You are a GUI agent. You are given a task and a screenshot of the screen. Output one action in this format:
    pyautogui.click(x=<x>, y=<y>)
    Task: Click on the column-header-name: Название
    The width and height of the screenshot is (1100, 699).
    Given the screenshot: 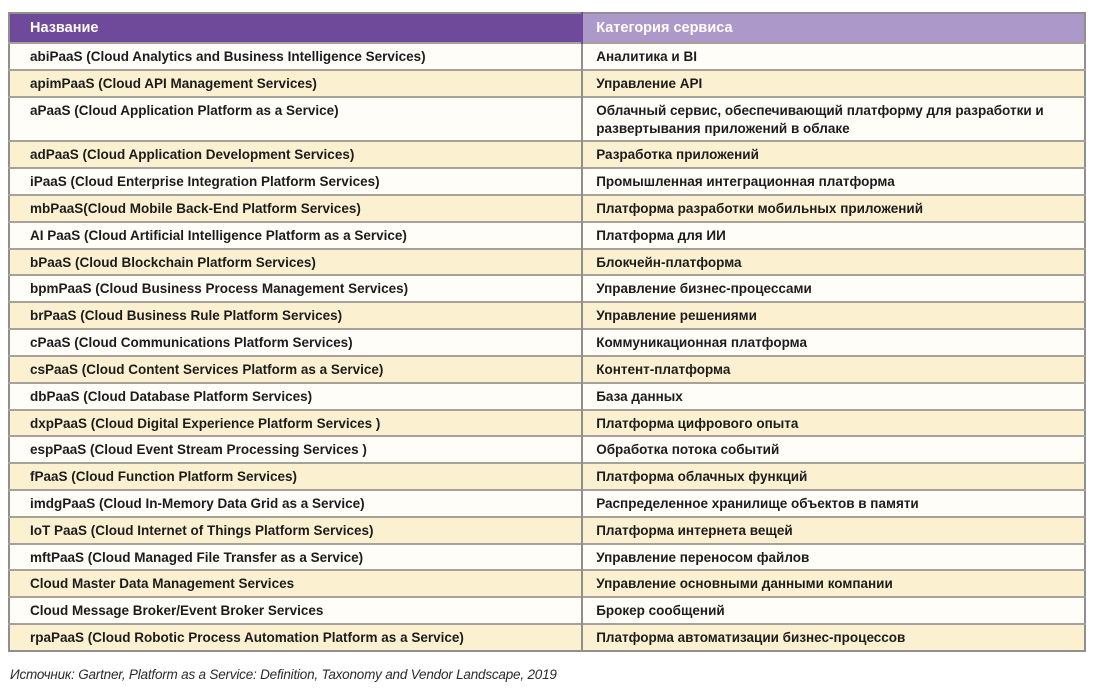 What is the action you would take?
    pyautogui.click(x=296, y=28)
    